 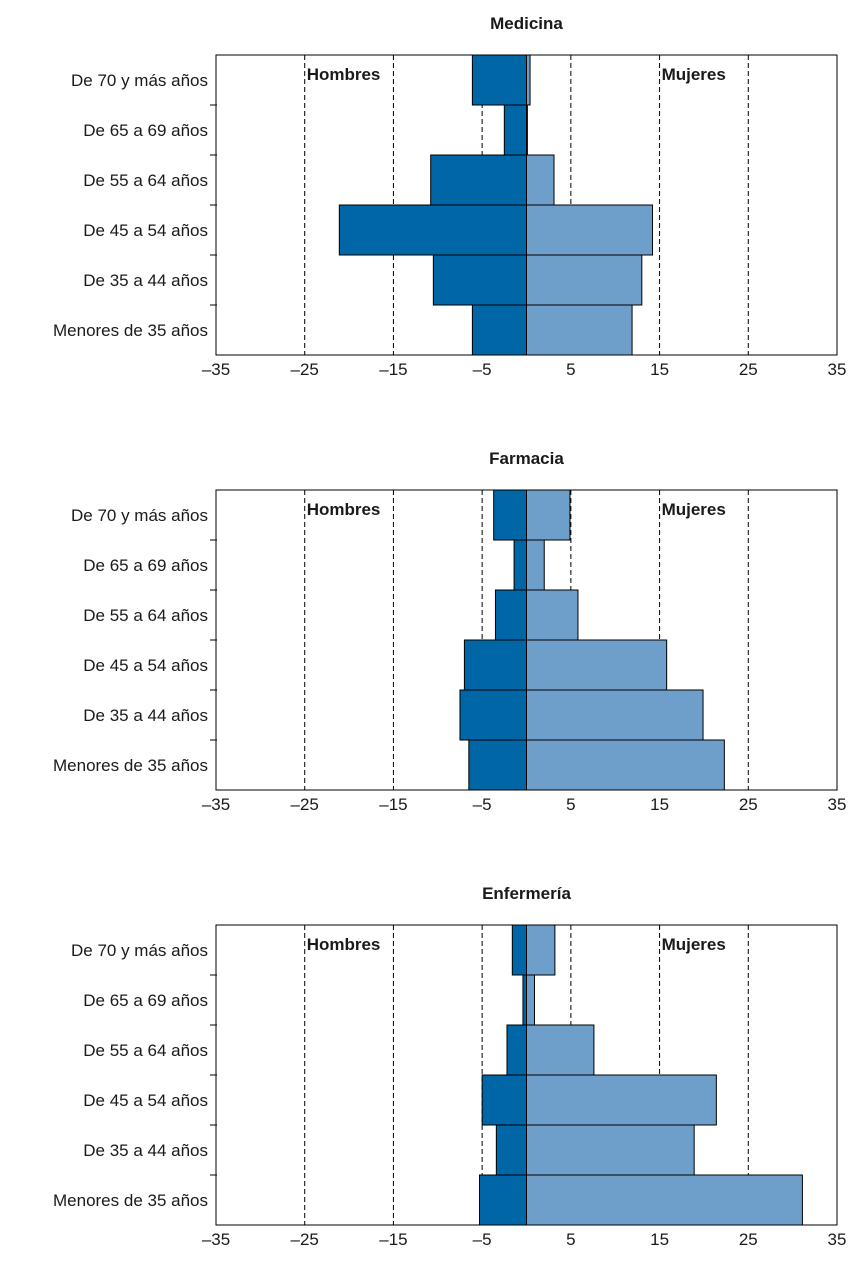 What do you see at coordinates (526, 23) in the screenshot?
I see `chart-title: Medicina` at bounding box center [526, 23].